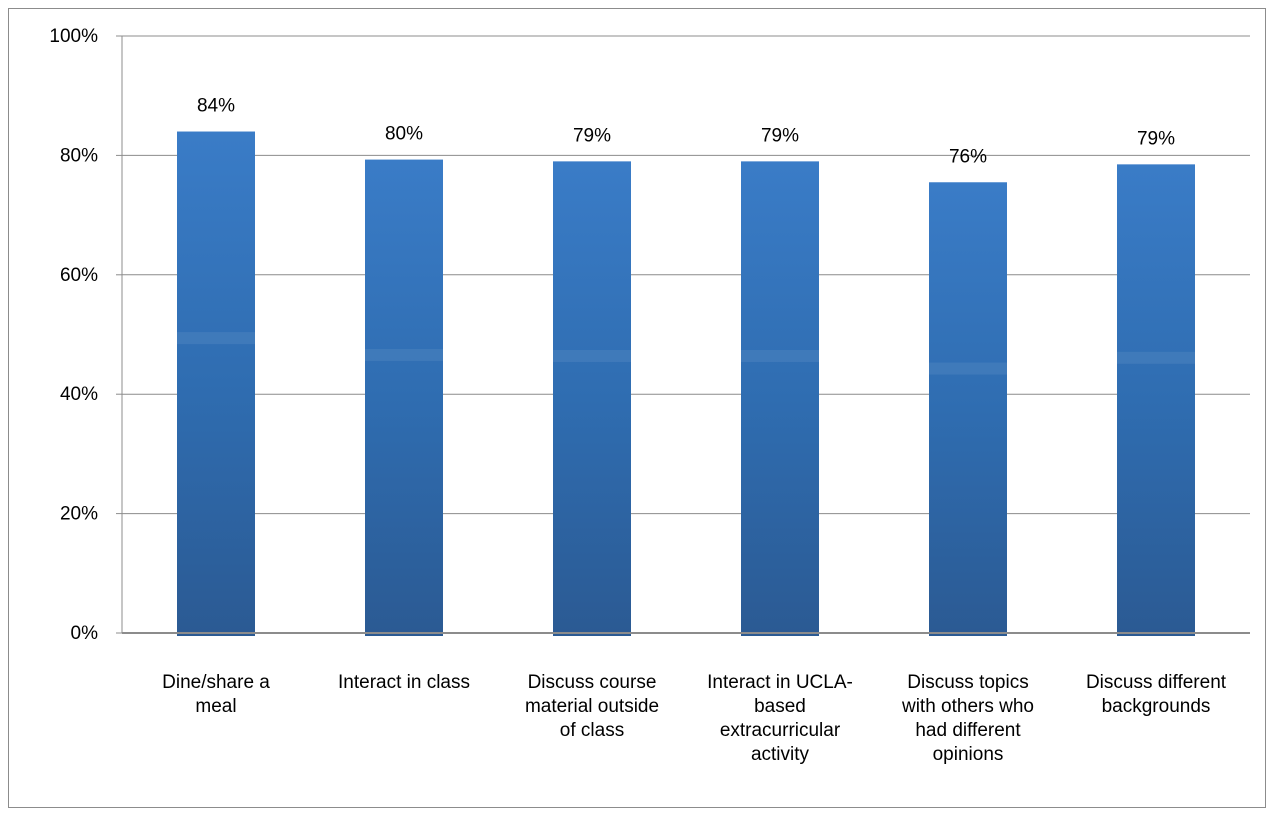 This screenshot has height=815, width=1275. I want to click on category-label: Interact in class, so click(404, 682).